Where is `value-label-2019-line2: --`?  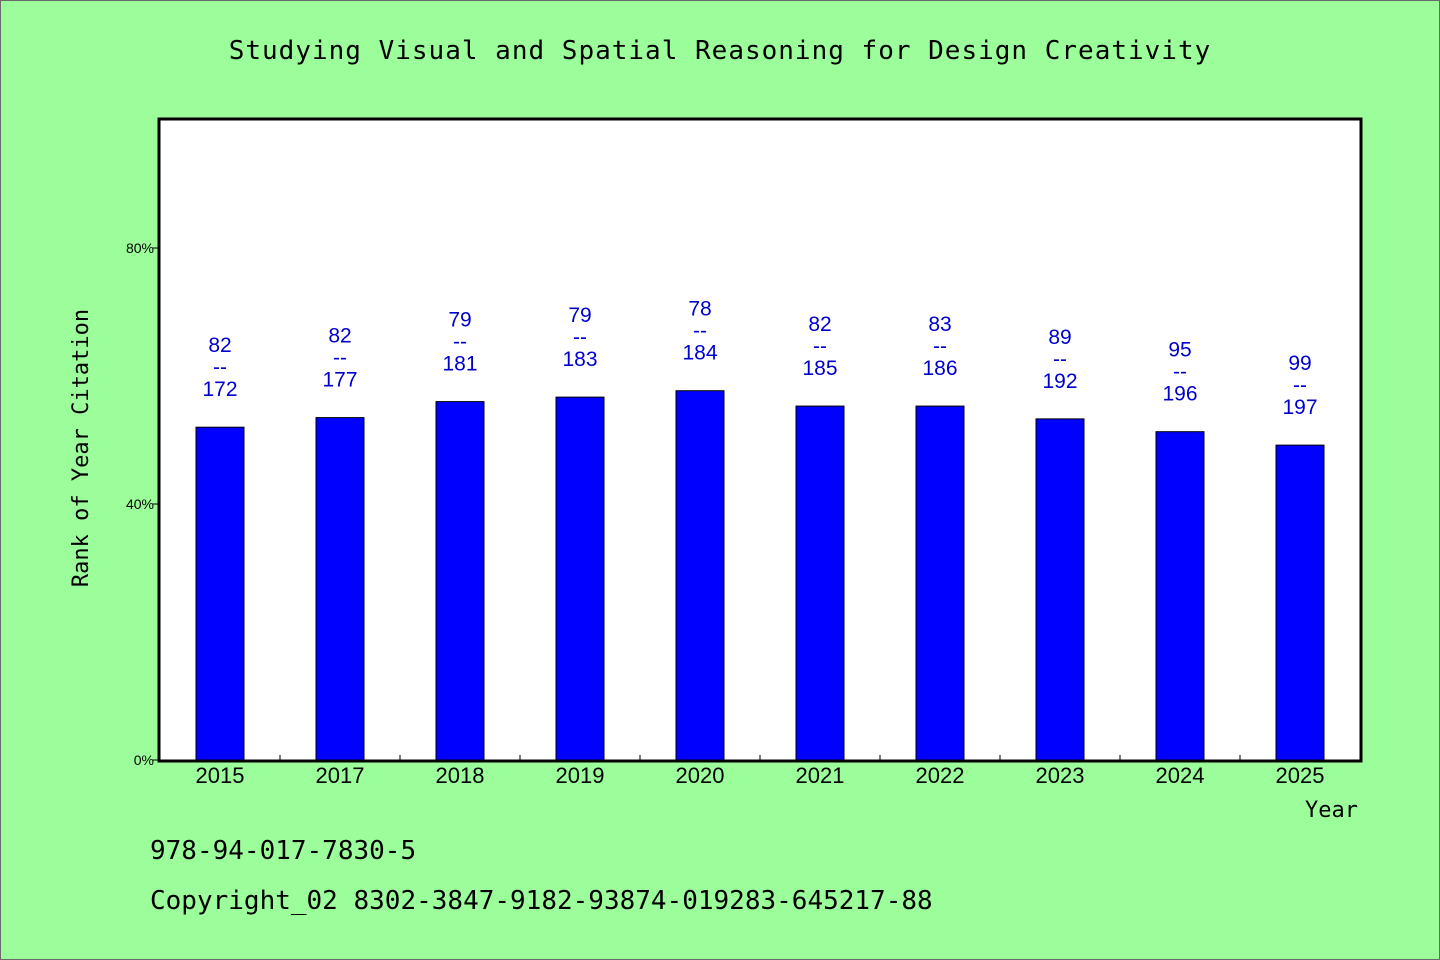
value-label-2019-line2: -- is located at coordinates (580, 337).